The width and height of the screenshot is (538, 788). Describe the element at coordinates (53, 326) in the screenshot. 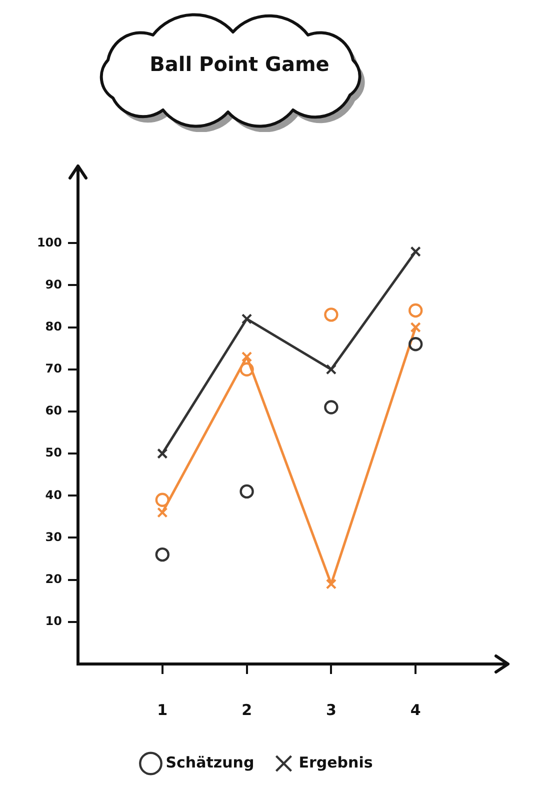

I see `y-tick-label: 80` at that location.